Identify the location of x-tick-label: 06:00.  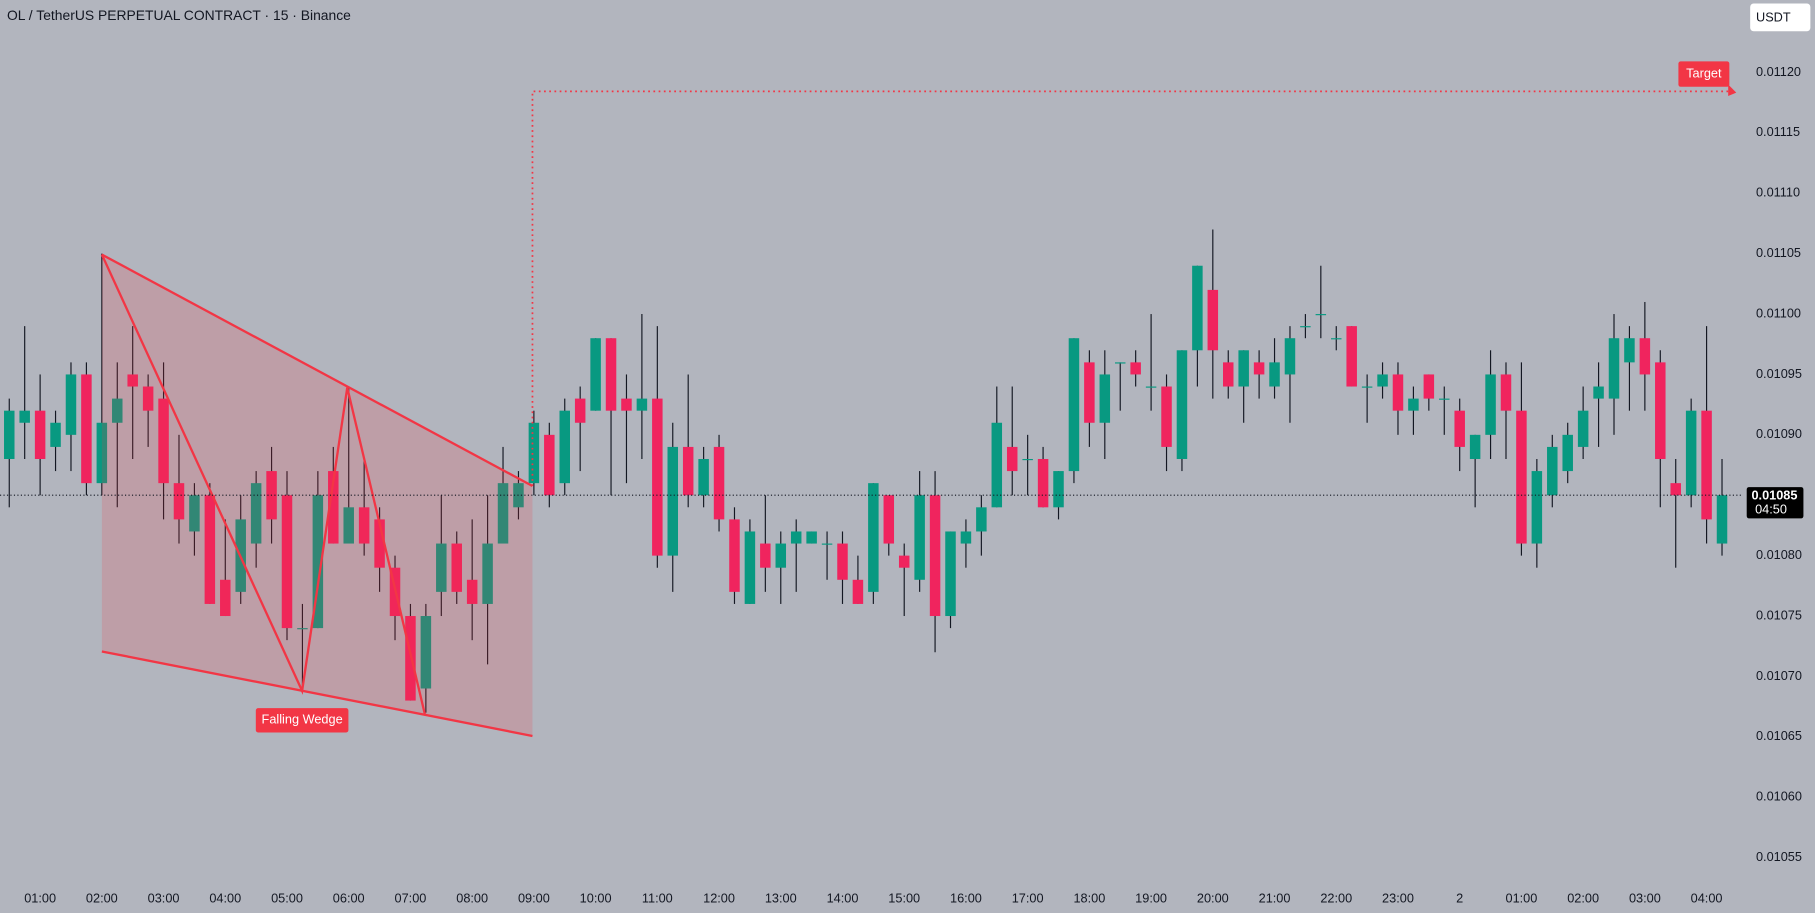
(349, 897).